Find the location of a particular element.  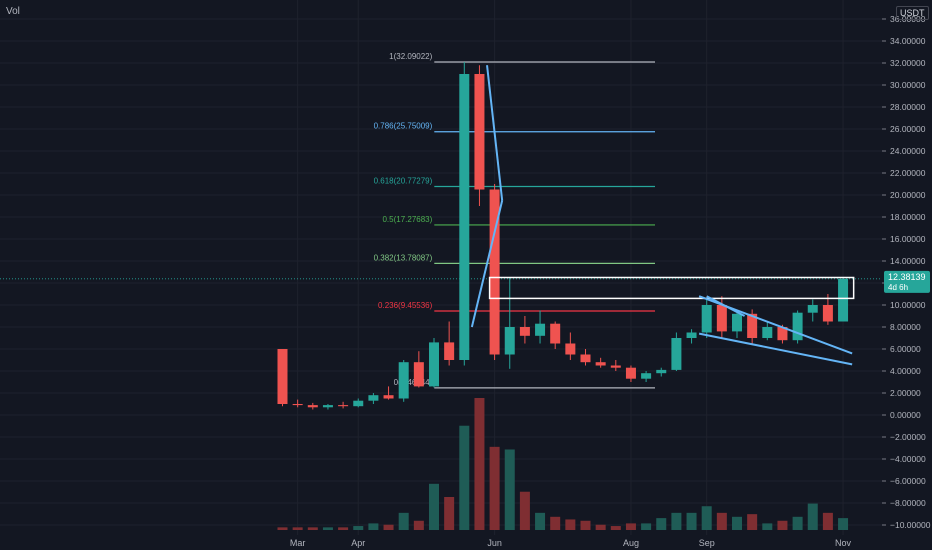

price-axis-label: 32.00000 is located at coordinates (908, 63).